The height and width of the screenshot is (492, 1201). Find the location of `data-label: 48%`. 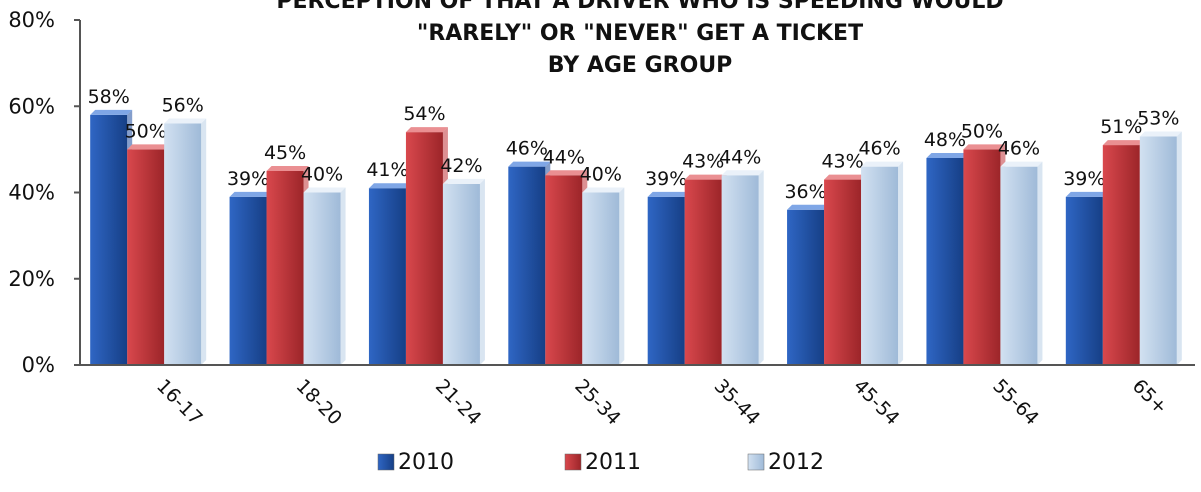

data-label: 48% is located at coordinates (945, 140).